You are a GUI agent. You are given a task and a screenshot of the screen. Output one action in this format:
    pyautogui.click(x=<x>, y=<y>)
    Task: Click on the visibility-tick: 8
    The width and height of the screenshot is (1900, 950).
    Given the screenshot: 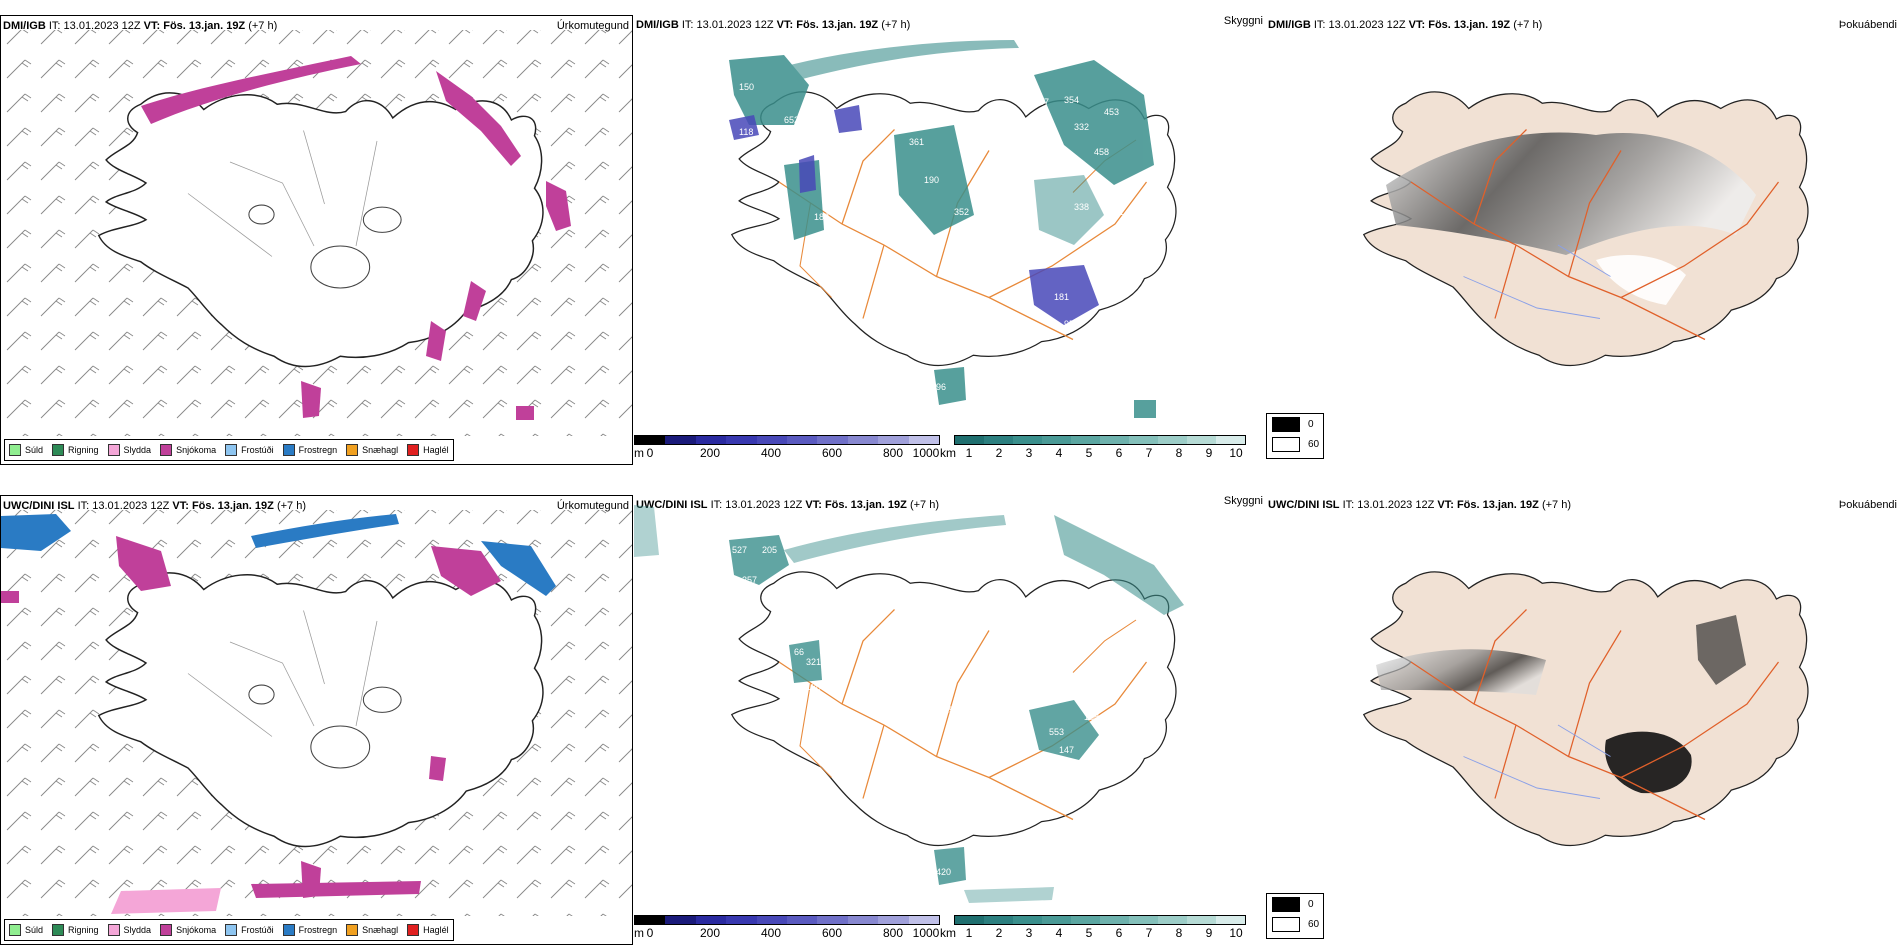 What is the action you would take?
    pyautogui.click(x=1179, y=453)
    